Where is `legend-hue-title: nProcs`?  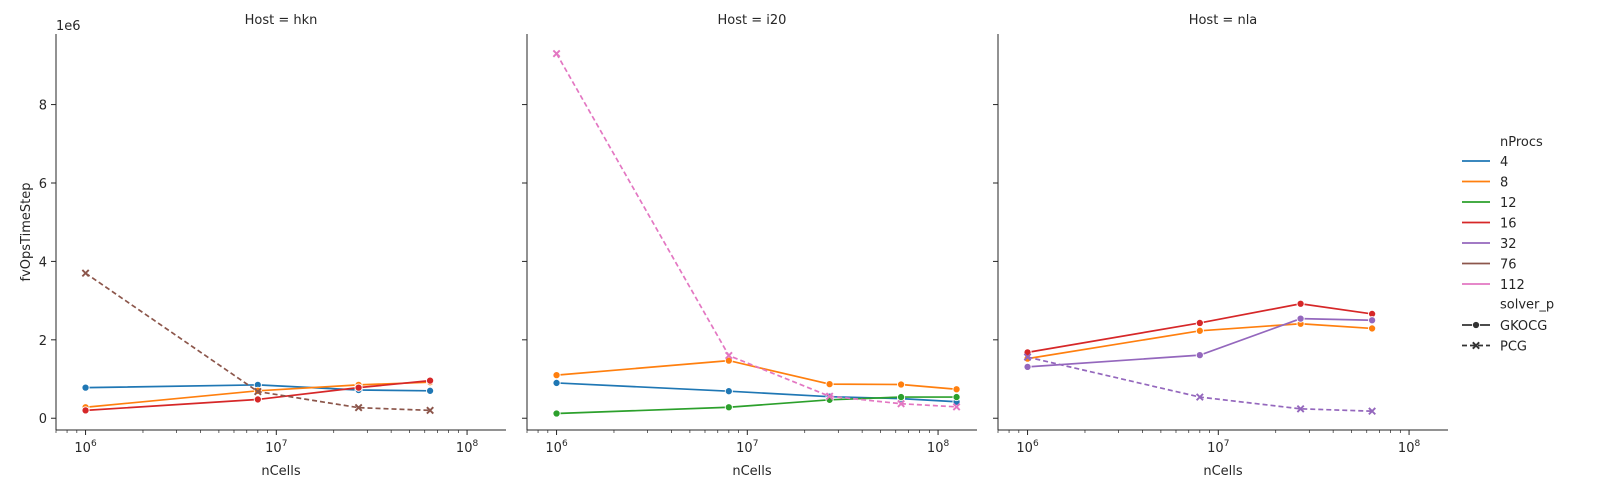
legend-hue-title: nProcs is located at coordinates (1521, 142).